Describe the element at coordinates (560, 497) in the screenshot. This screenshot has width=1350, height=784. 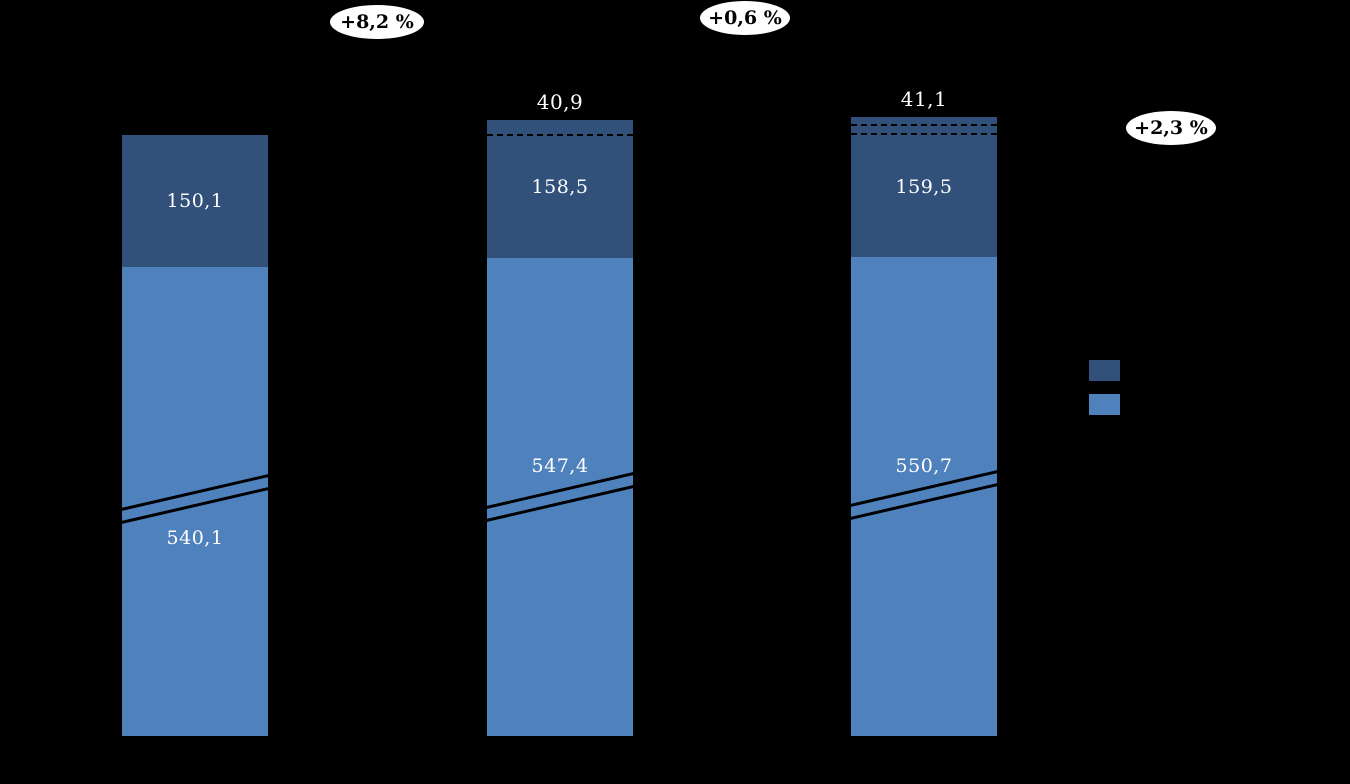
I see `bar-2-light-segment` at that location.